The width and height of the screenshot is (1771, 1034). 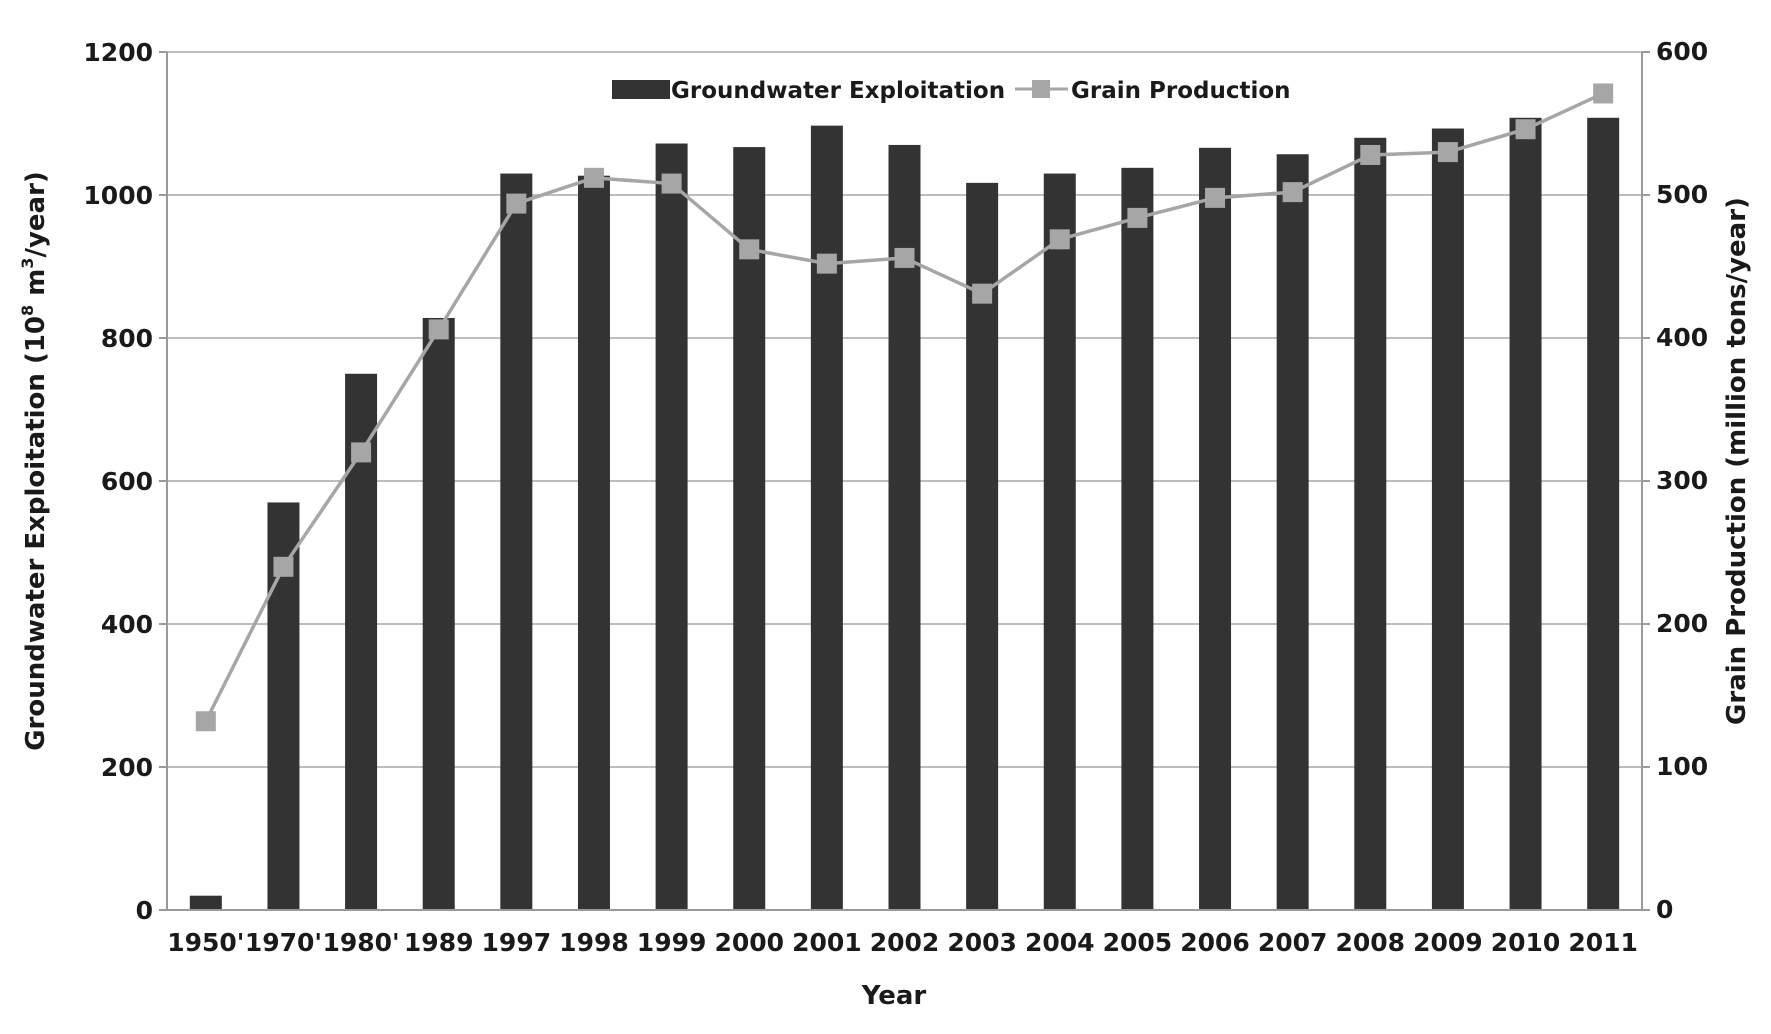 I want to click on x-tick-label: 2001, so click(x=827, y=942).